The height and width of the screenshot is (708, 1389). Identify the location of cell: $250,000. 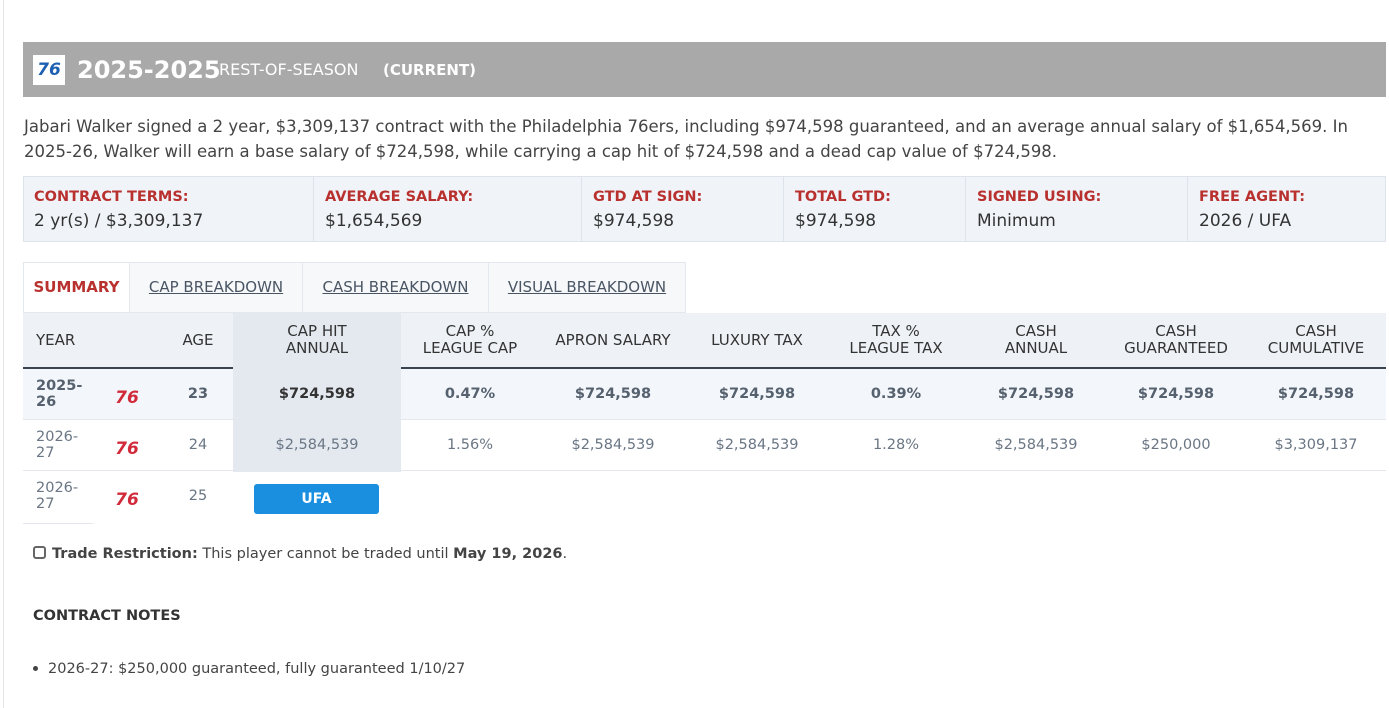
(1176, 445).